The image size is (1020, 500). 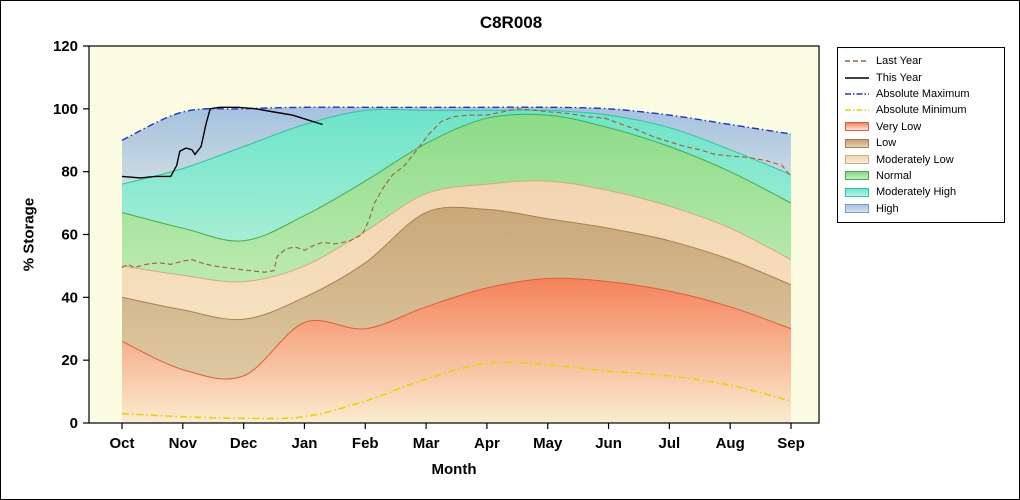 I want to click on normal-swatch-icon, so click(x=857, y=176).